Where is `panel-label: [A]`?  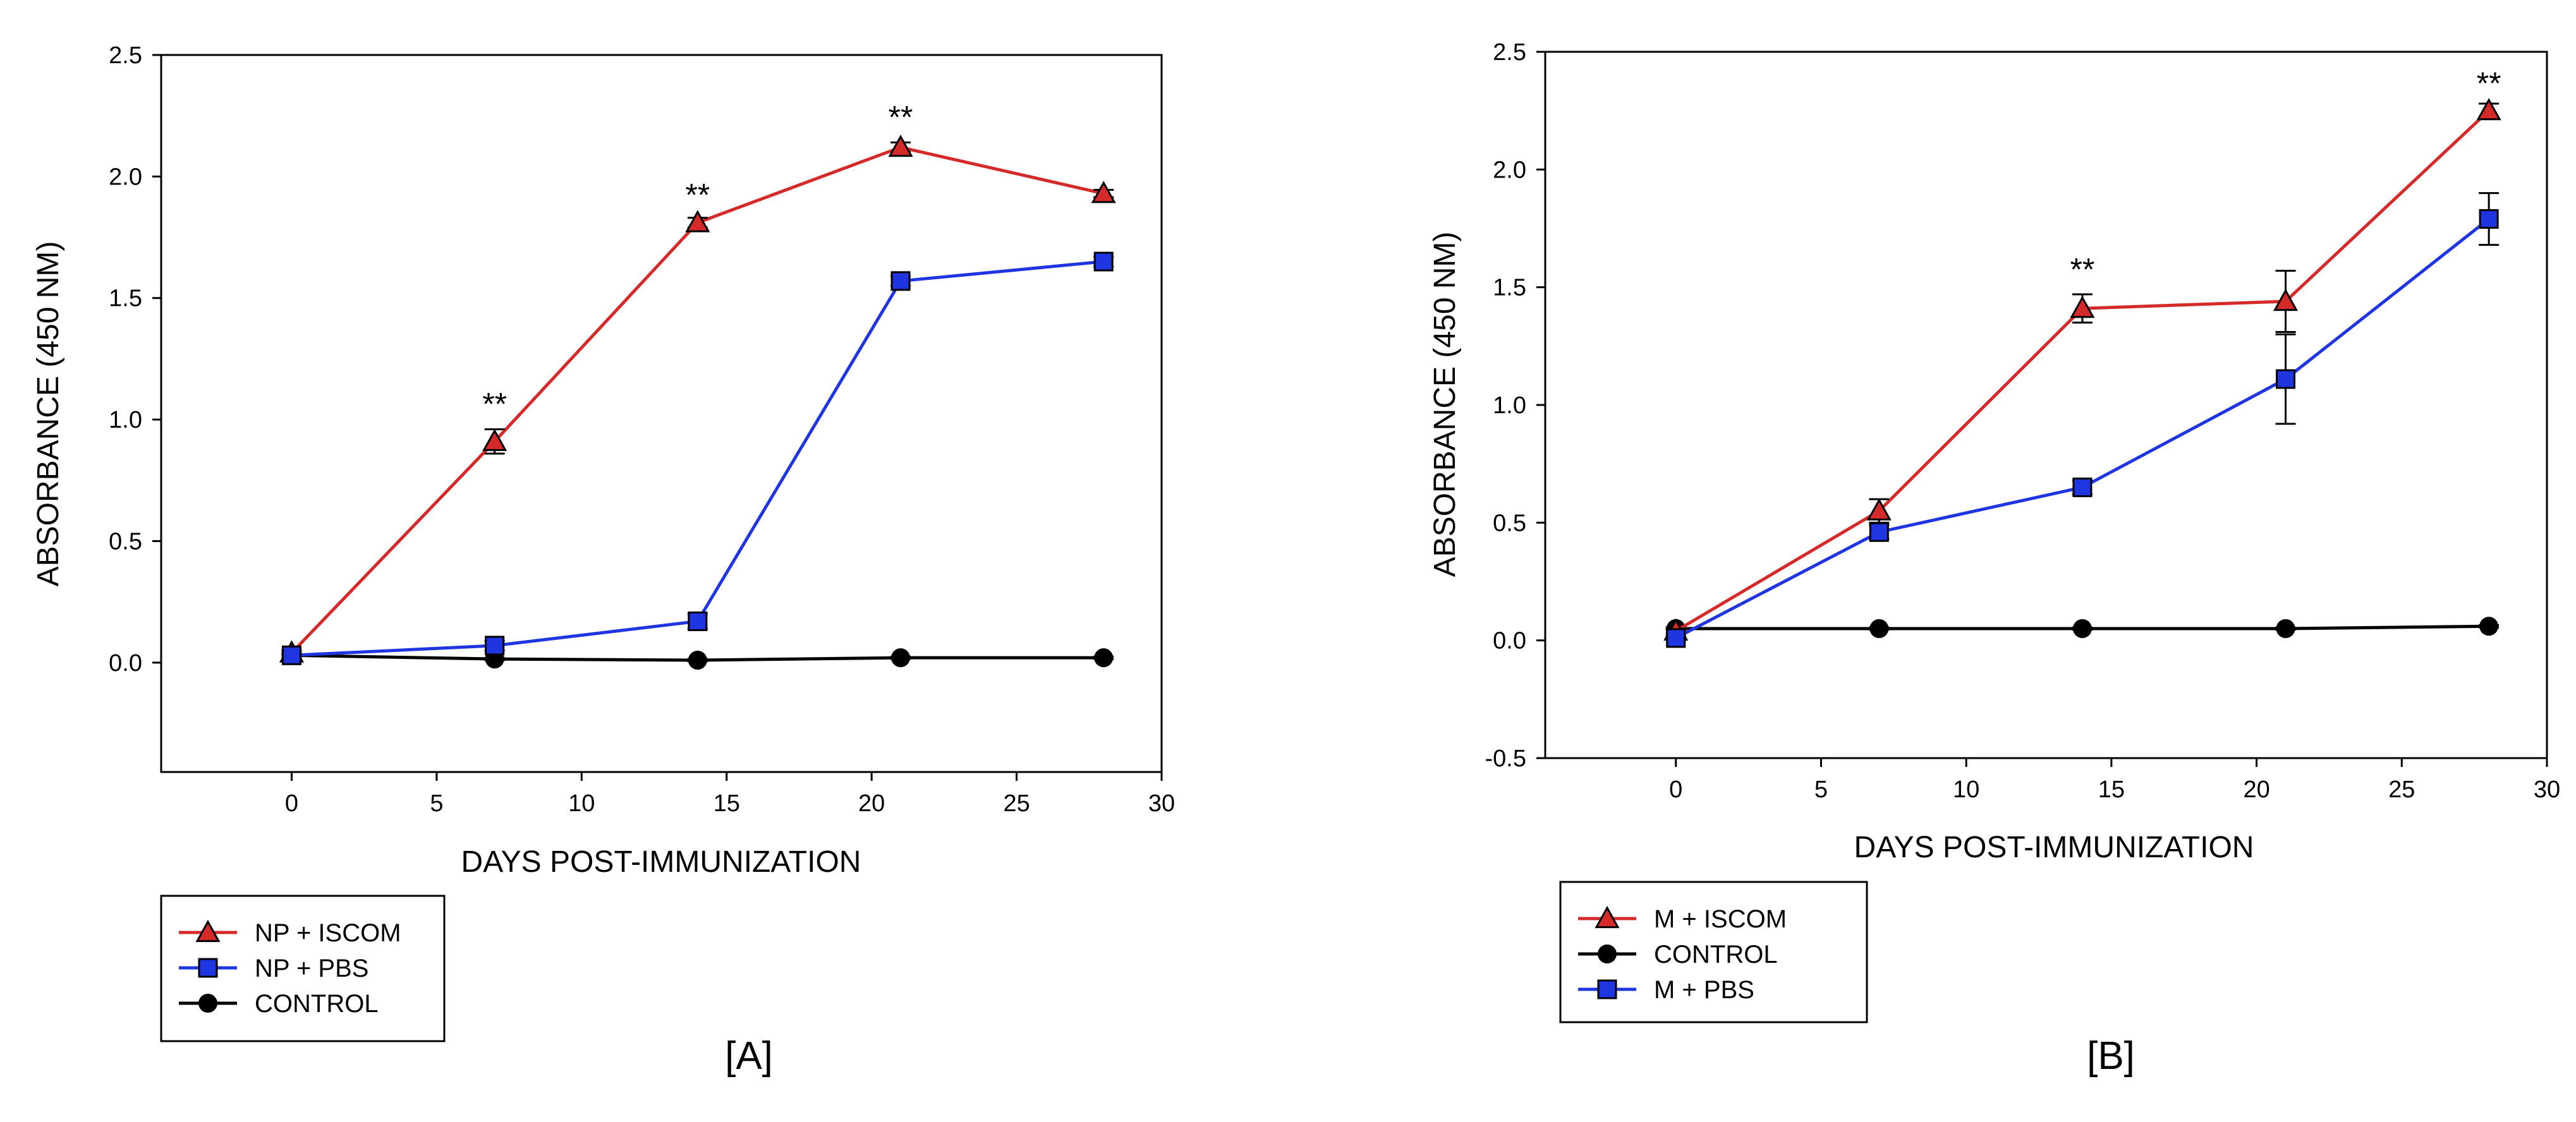
panel-label: [A] is located at coordinates (749, 1056).